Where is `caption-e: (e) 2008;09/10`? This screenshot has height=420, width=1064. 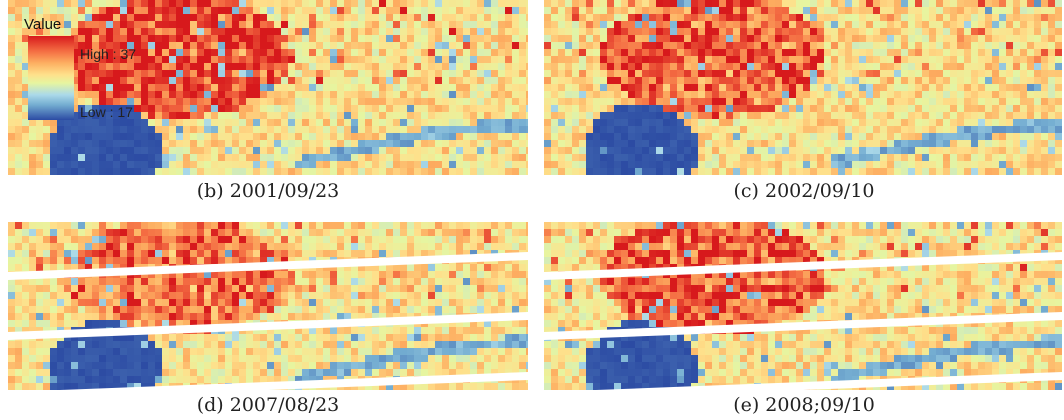 caption-e: (e) 2008;09/10 is located at coordinates (804, 405).